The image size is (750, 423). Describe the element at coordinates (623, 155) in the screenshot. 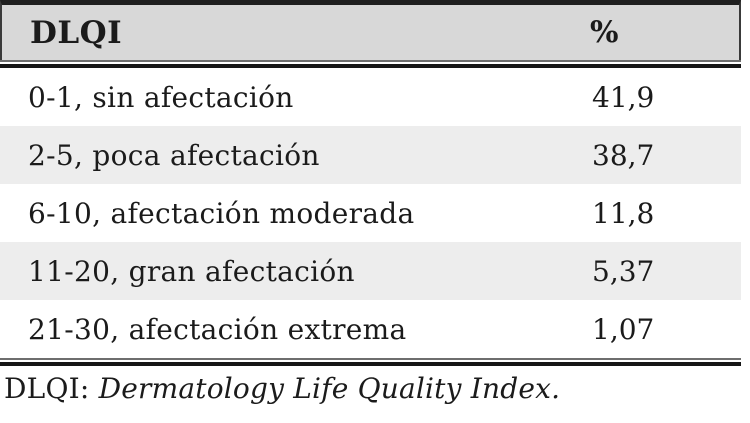

I see `percent-cell: 38,7` at that location.